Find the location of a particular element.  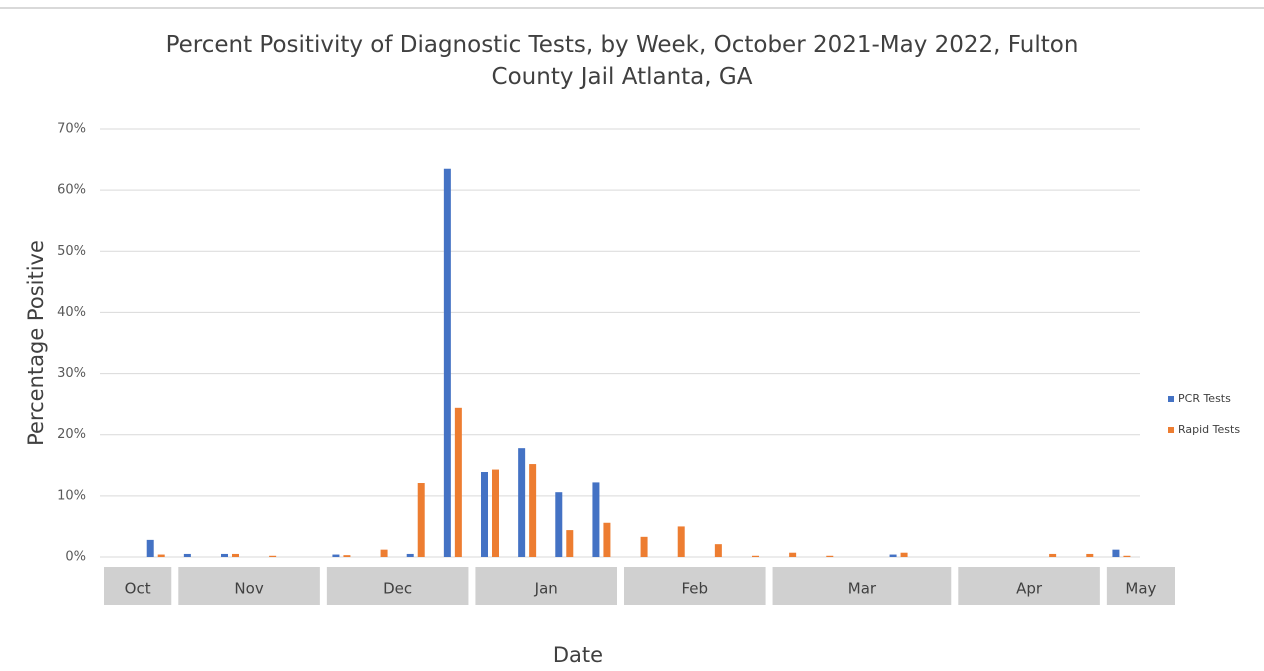

x-tick-label: Apr is located at coordinates (1029, 589).